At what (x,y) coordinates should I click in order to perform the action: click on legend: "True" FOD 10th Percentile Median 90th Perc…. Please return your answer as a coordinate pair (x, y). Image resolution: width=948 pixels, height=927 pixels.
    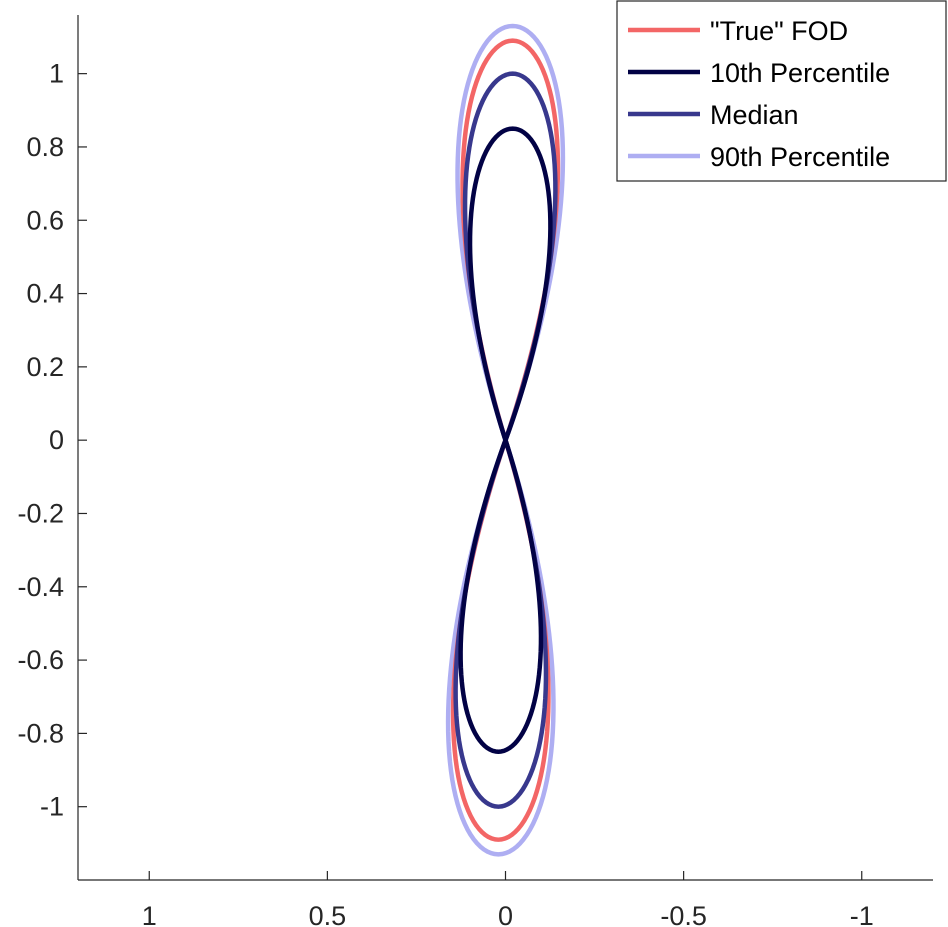
    Looking at the image, I should click on (781, 91).